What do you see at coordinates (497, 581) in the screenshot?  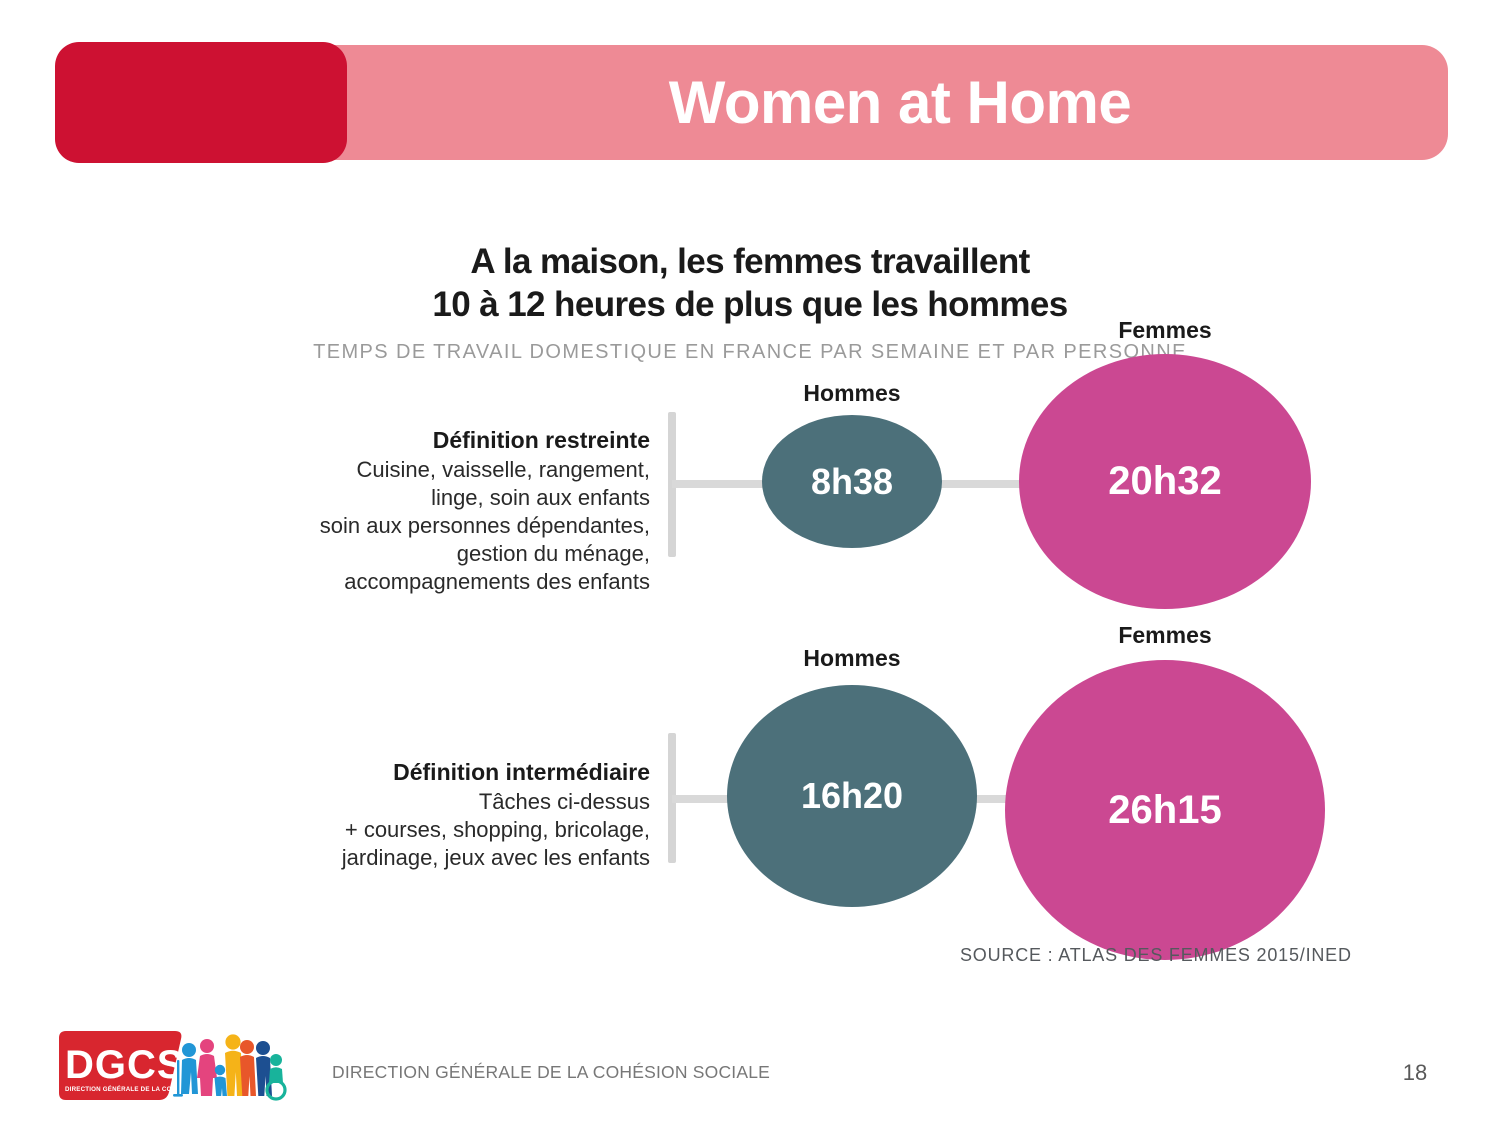 I see `definition-line: accompagnements des enfants` at bounding box center [497, 581].